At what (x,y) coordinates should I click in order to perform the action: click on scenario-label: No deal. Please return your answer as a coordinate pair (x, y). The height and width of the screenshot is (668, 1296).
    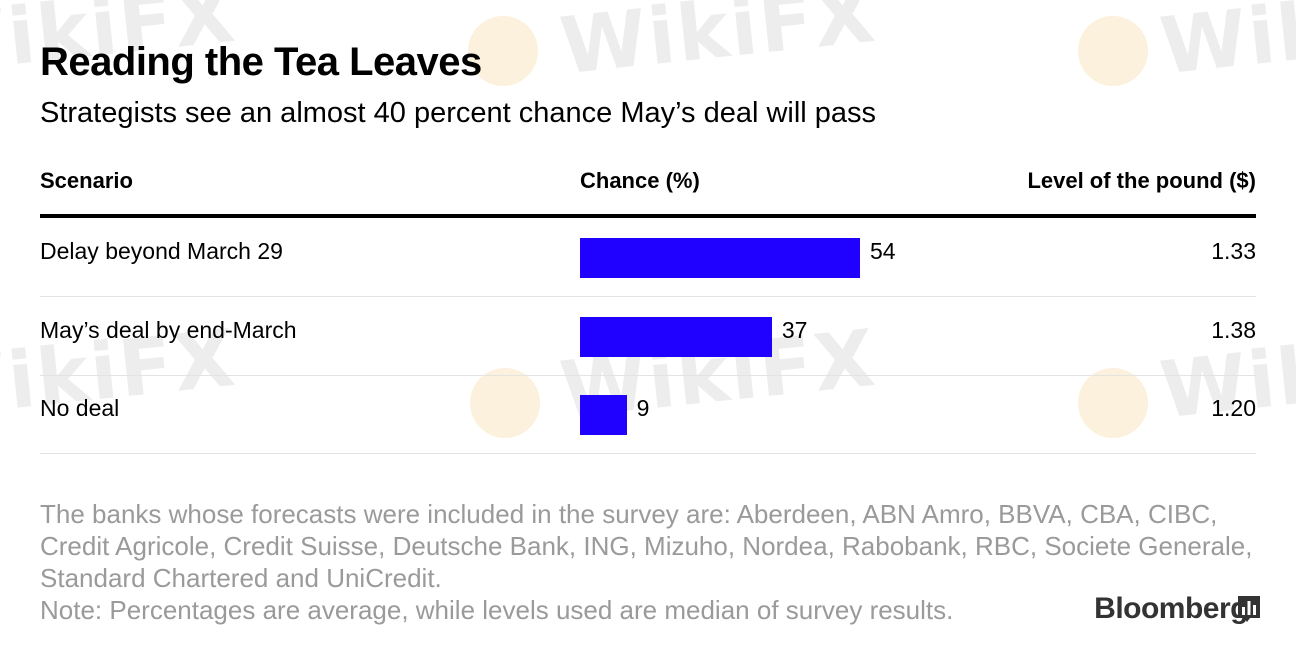
    Looking at the image, I should click on (80, 408).